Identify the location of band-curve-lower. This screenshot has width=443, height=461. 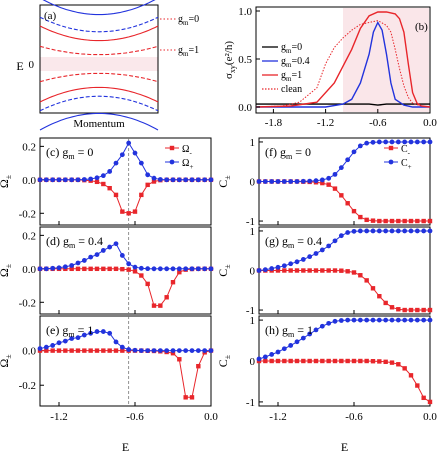
(99, 103).